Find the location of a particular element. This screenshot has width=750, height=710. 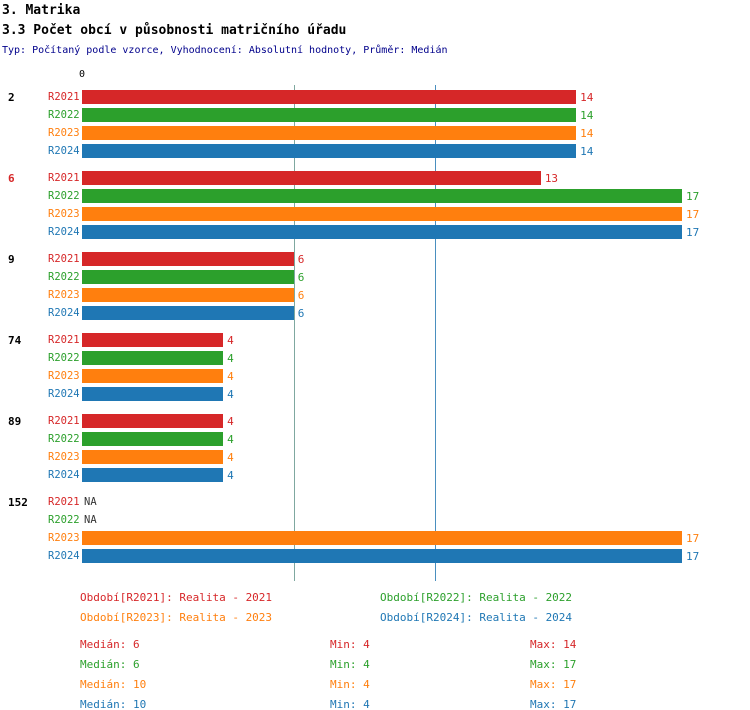

bar-row: 74 R2021 4 is located at coordinates (375, 340).